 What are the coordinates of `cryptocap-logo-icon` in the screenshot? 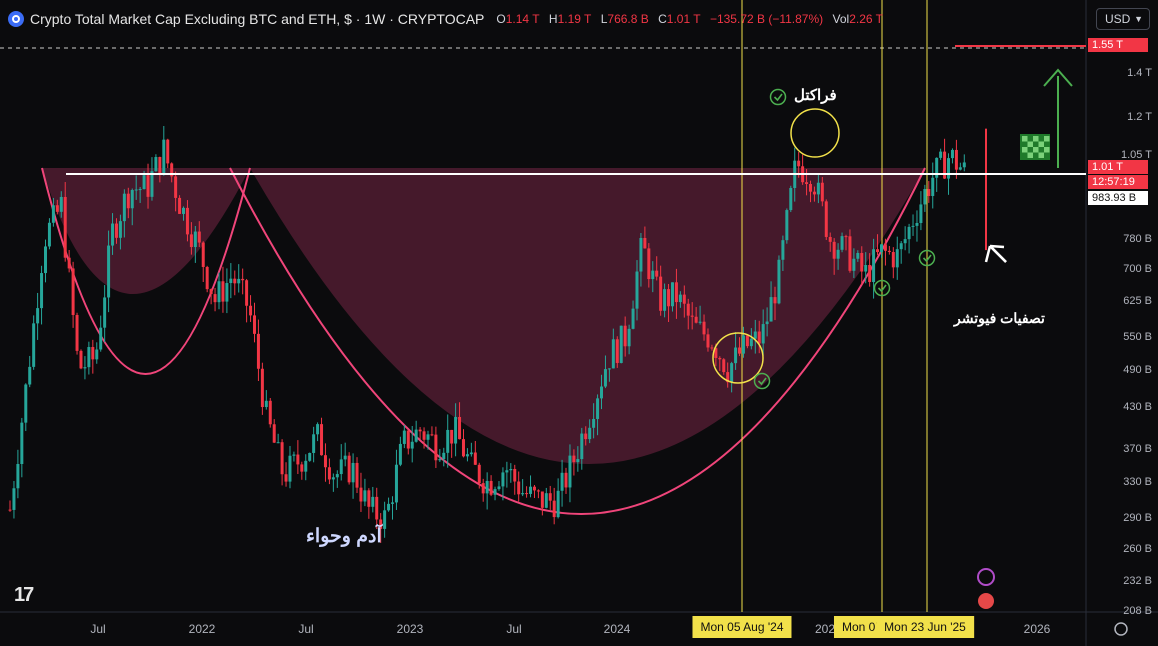 It's located at (16, 19).